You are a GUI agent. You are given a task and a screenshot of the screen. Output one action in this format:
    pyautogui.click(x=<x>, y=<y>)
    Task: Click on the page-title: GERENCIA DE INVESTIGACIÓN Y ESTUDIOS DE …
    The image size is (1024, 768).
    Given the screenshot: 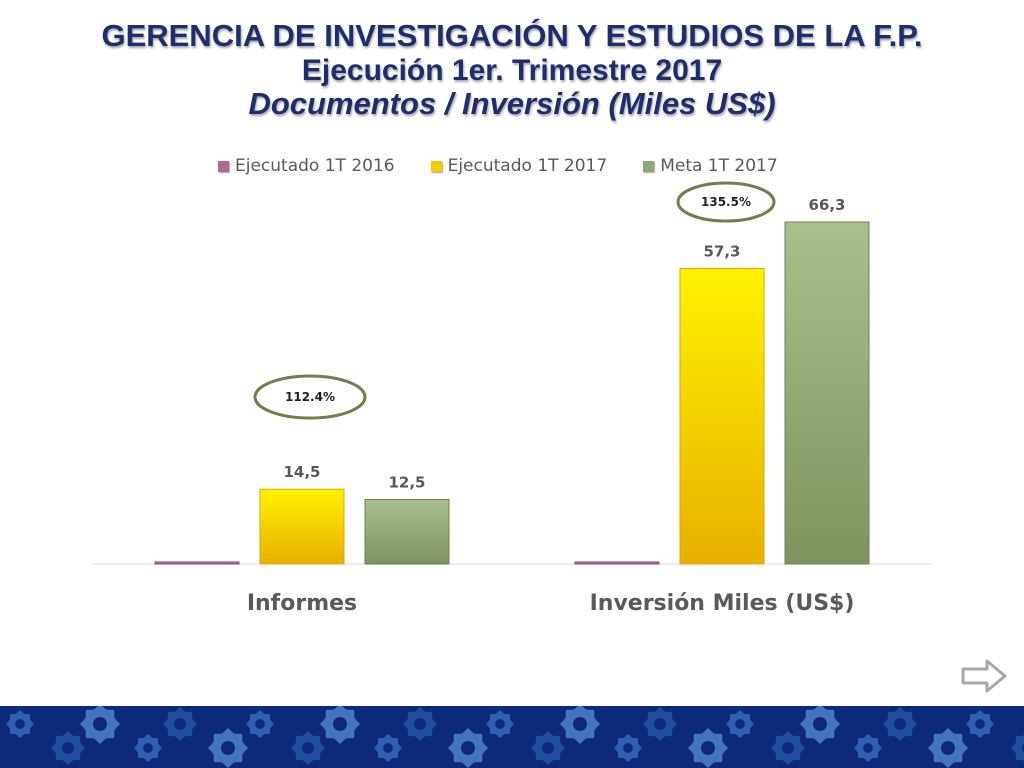 What is the action you would take?
    pyautogui.click(x=512, y=35)
    